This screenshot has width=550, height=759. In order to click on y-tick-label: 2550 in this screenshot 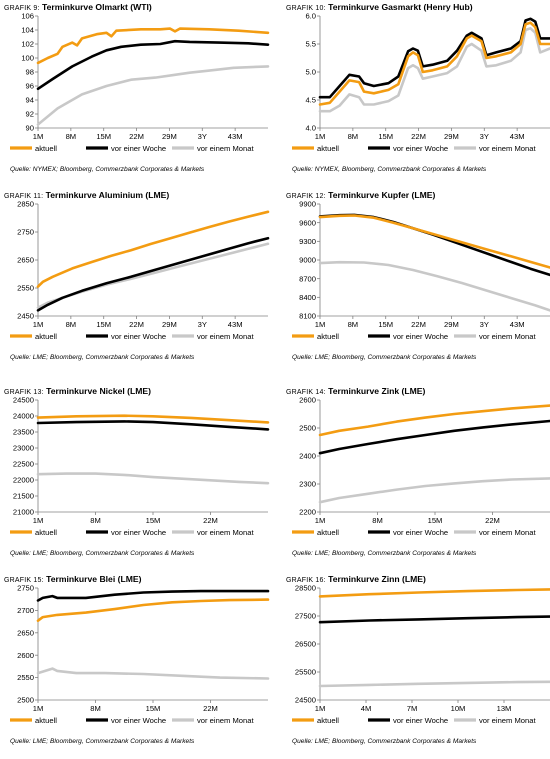, I will do `click(25, 677)`.